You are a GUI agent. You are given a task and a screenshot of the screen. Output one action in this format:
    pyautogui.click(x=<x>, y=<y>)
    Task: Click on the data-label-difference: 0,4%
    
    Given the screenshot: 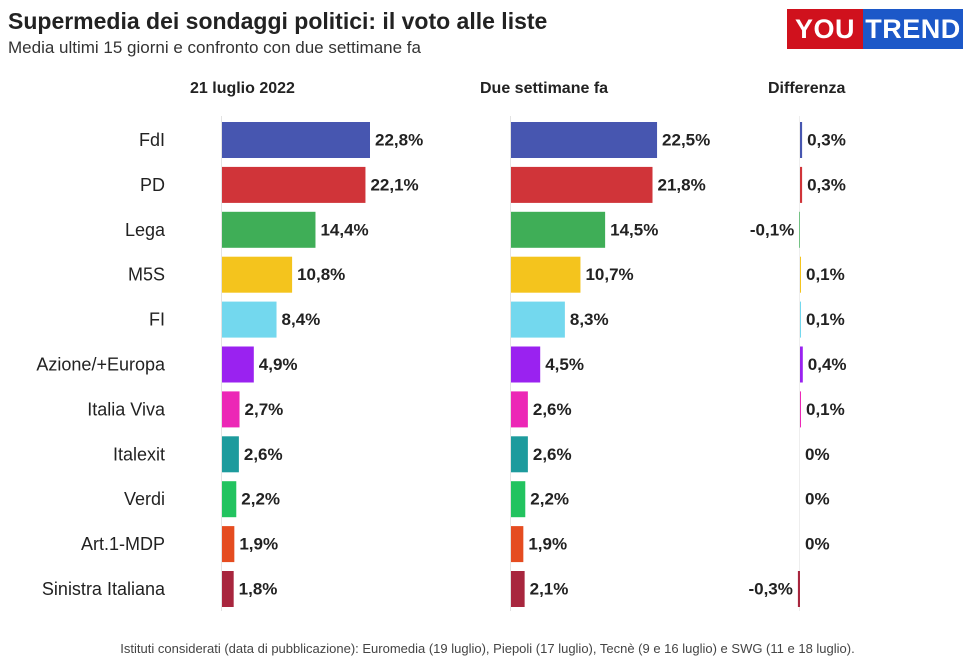 What is the action you would take?
    pyautogui.click(x=827, y=364)
    